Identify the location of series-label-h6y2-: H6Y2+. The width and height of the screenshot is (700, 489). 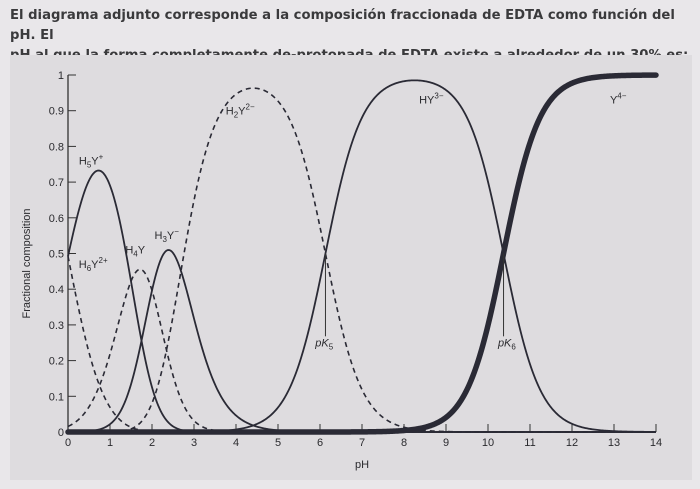
(93, 264).